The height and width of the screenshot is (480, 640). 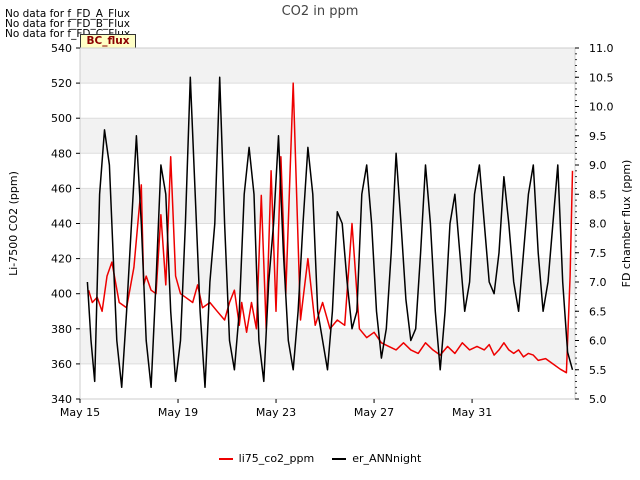 What do you see at coordinates (61, 364) in the screenshot?
I see `y-tick-label: 360` at bounding box center [61, 364].